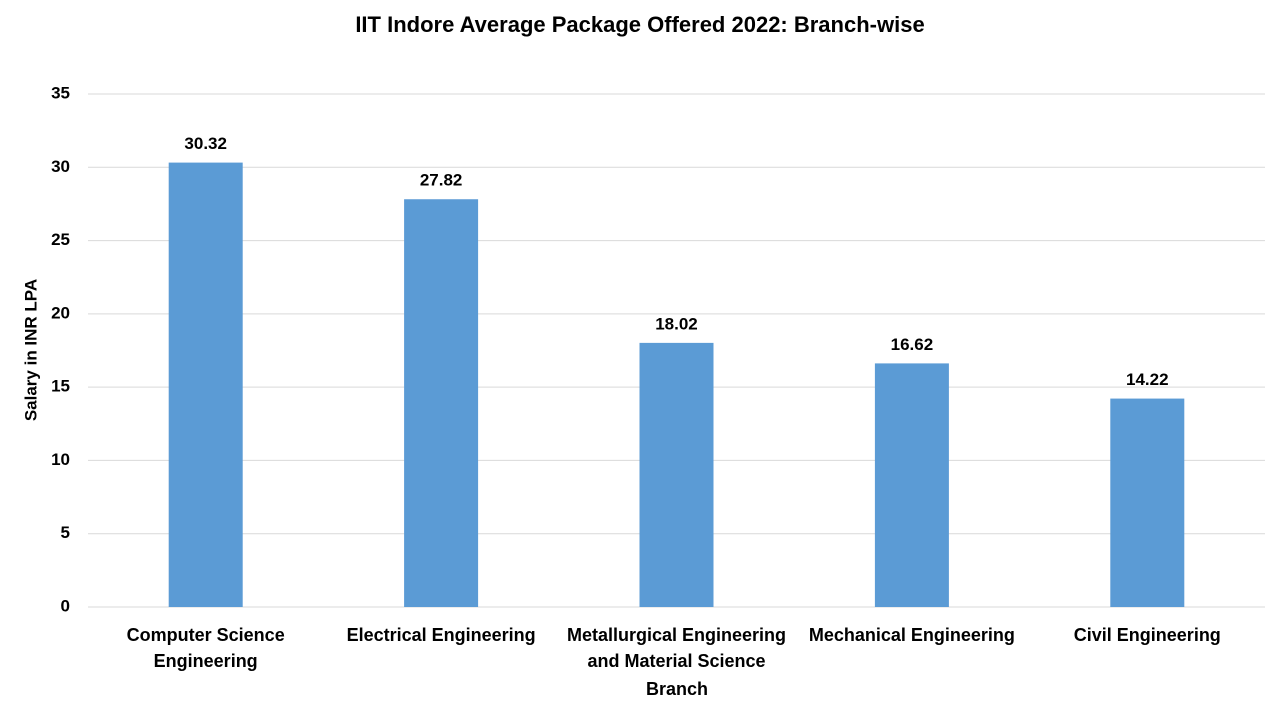  Describe the element at coordinates (60, 166) in the screenshot. I see `y-tick-label: 30` at that location.